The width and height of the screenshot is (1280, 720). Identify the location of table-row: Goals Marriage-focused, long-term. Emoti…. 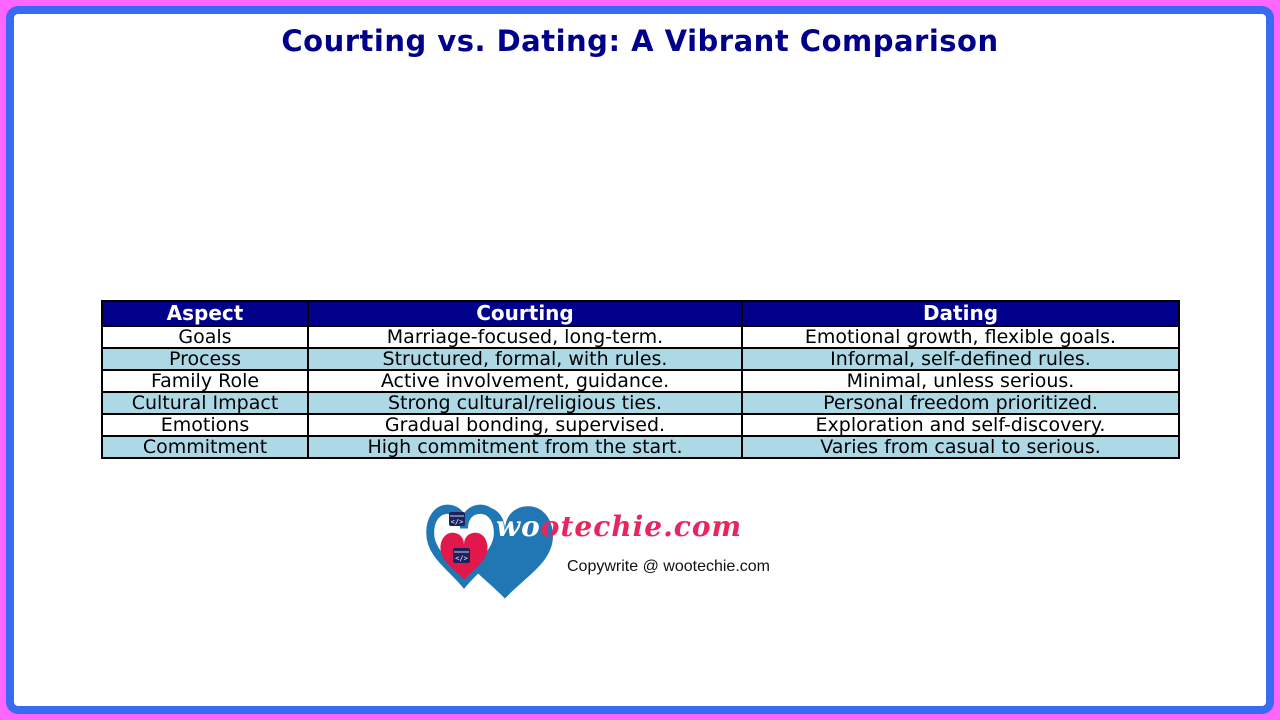
(640, 337).